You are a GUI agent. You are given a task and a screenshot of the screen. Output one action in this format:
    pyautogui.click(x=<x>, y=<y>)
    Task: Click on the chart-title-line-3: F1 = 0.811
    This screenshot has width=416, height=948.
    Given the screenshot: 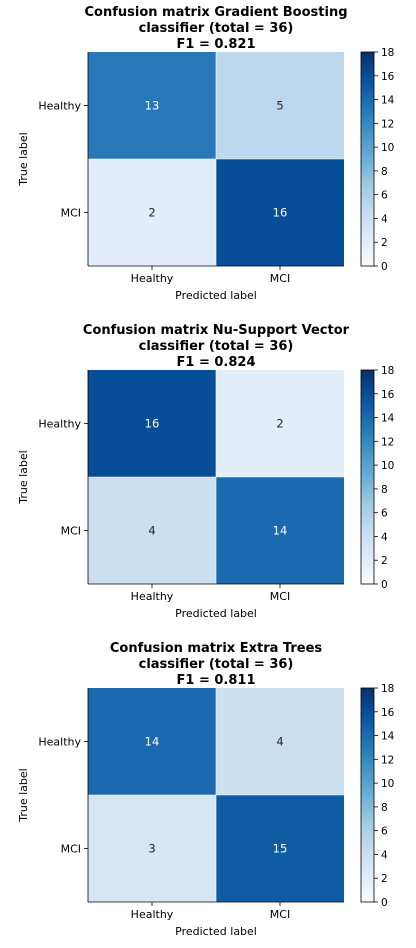 What is the action you would take?
    pyautogui.click(x=216, y=680)
    